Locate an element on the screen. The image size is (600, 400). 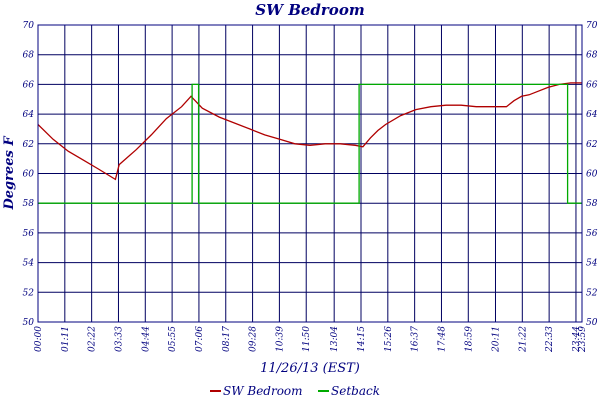
x-tick-label: 04:44 is located at coordinates (146, 339).